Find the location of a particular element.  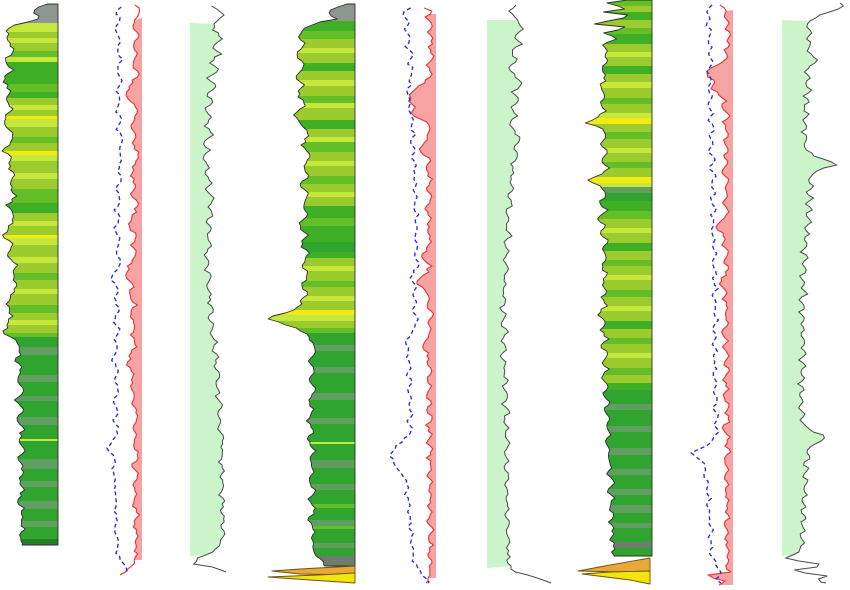

well-3-lithology-track is located at coordinates (597, 278).